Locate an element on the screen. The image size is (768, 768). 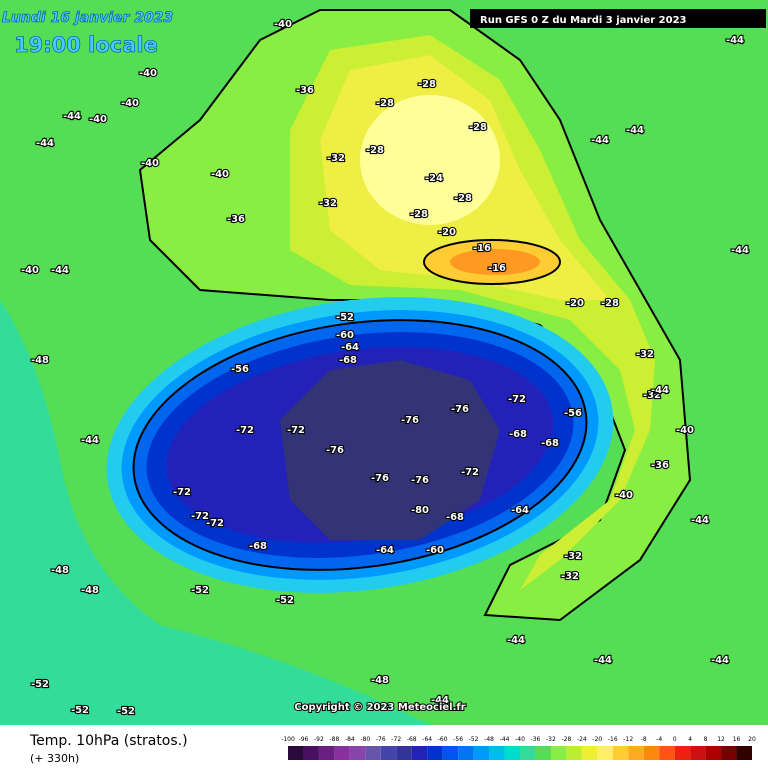
run-box is located at coordinates (618, 18).